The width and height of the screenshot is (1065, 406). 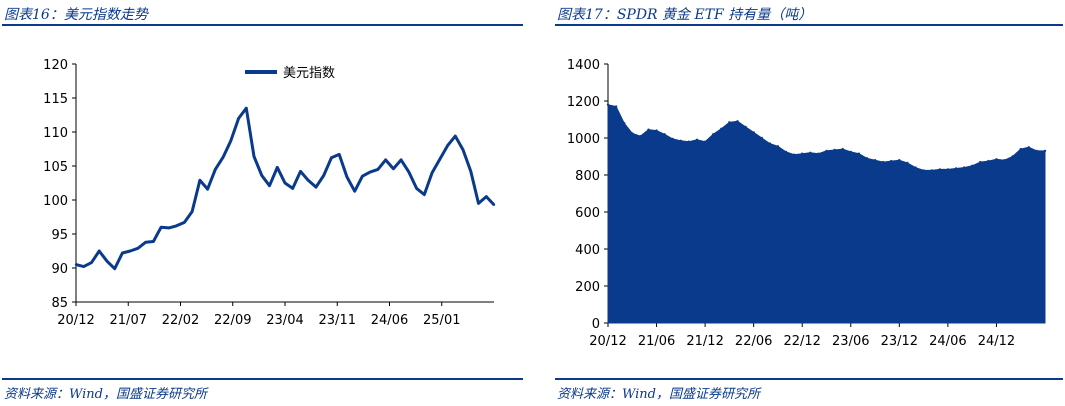 What do you see at coordinates (596, 324) in the screenshot?
I see `y-tick-label: 0` at bounding box center [596, 324].